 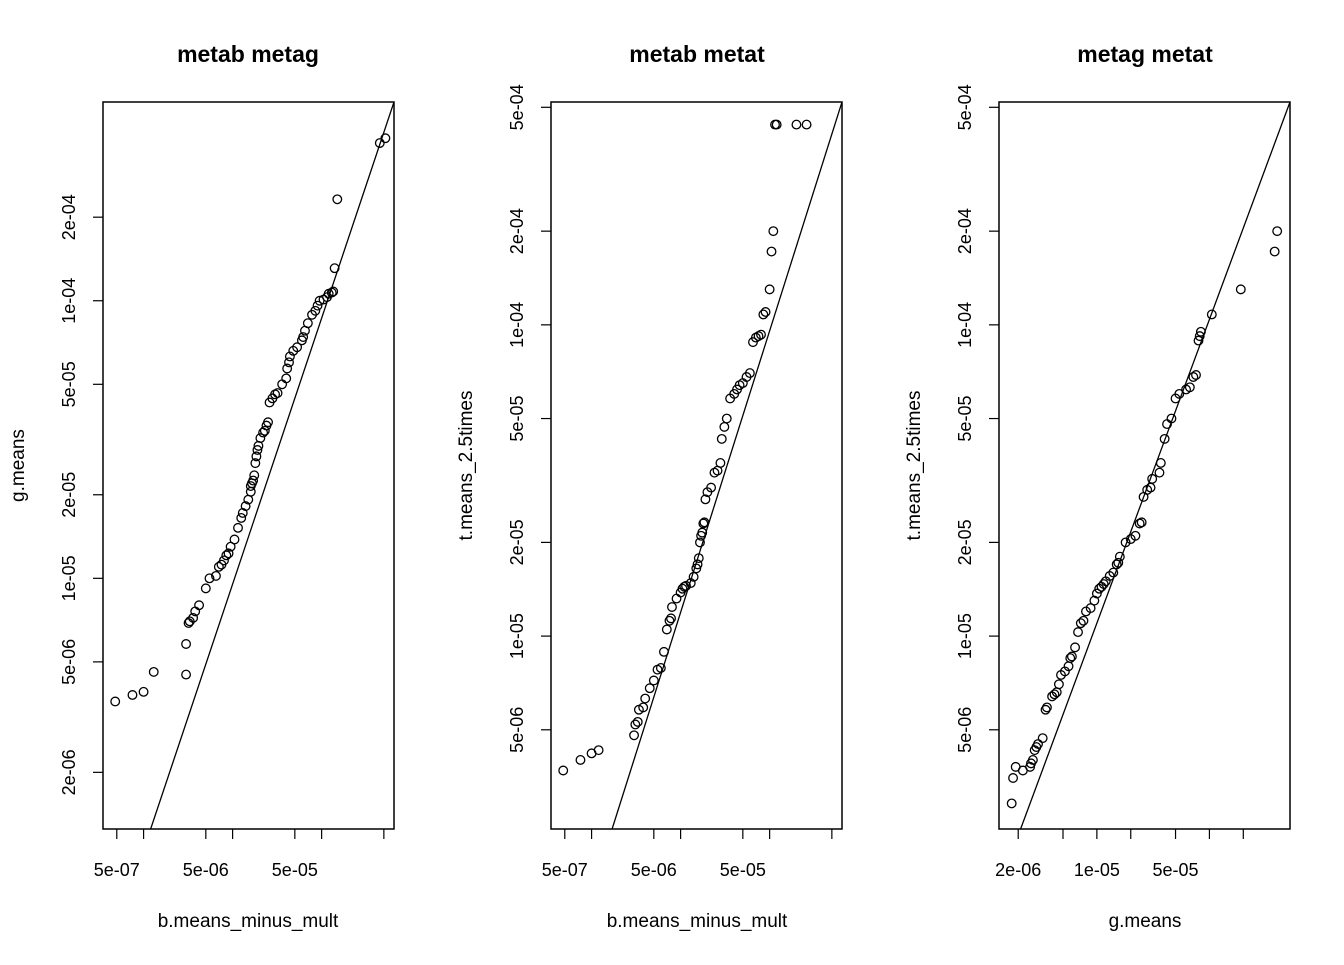 I want to click on y-tick-label: 1e-04, so click(x=69, y=301).